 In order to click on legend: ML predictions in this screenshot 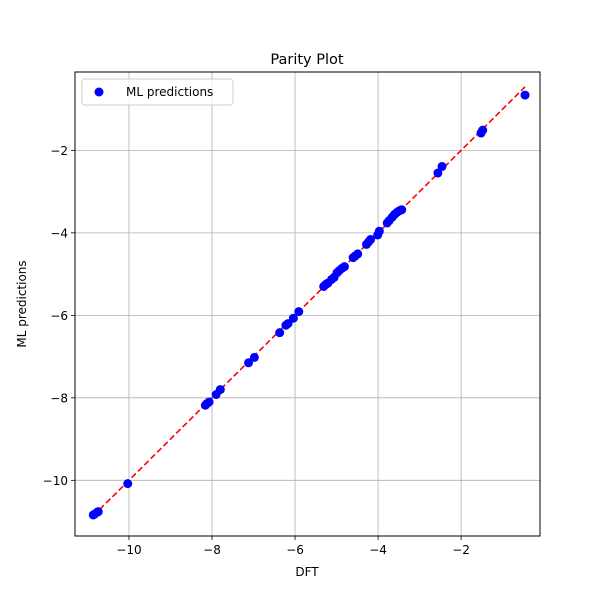, I will do `click(157, 92)`.